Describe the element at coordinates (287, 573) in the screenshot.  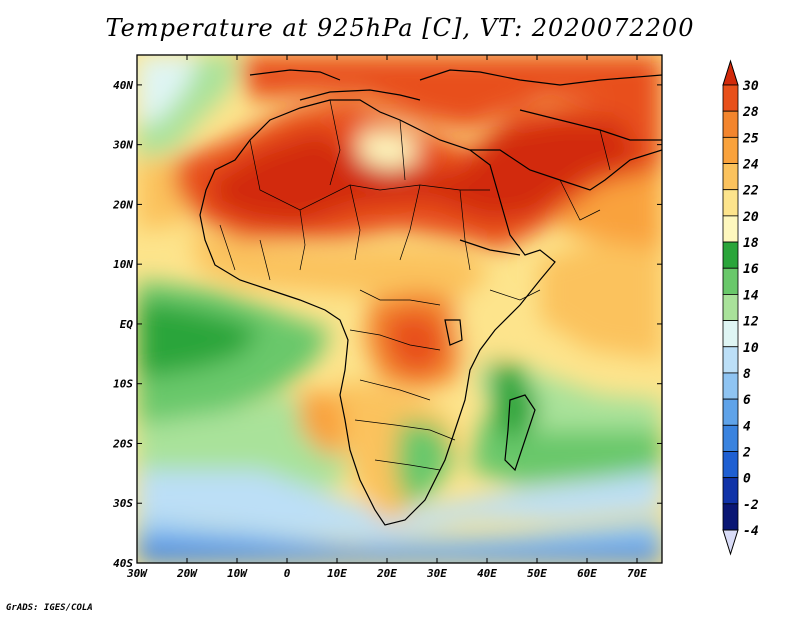
I see `lon-tick-label: 0` at that location.